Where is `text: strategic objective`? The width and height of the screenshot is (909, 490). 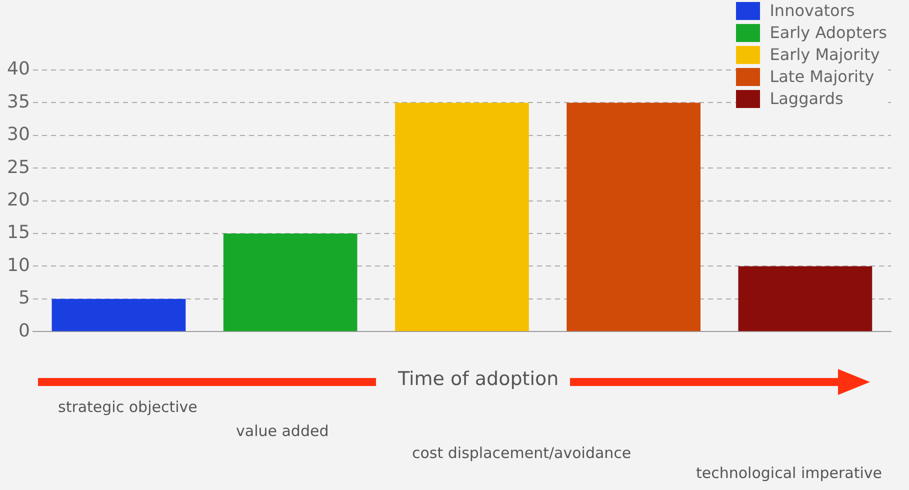
text: strategic objective is located at coordinates (128, 407).